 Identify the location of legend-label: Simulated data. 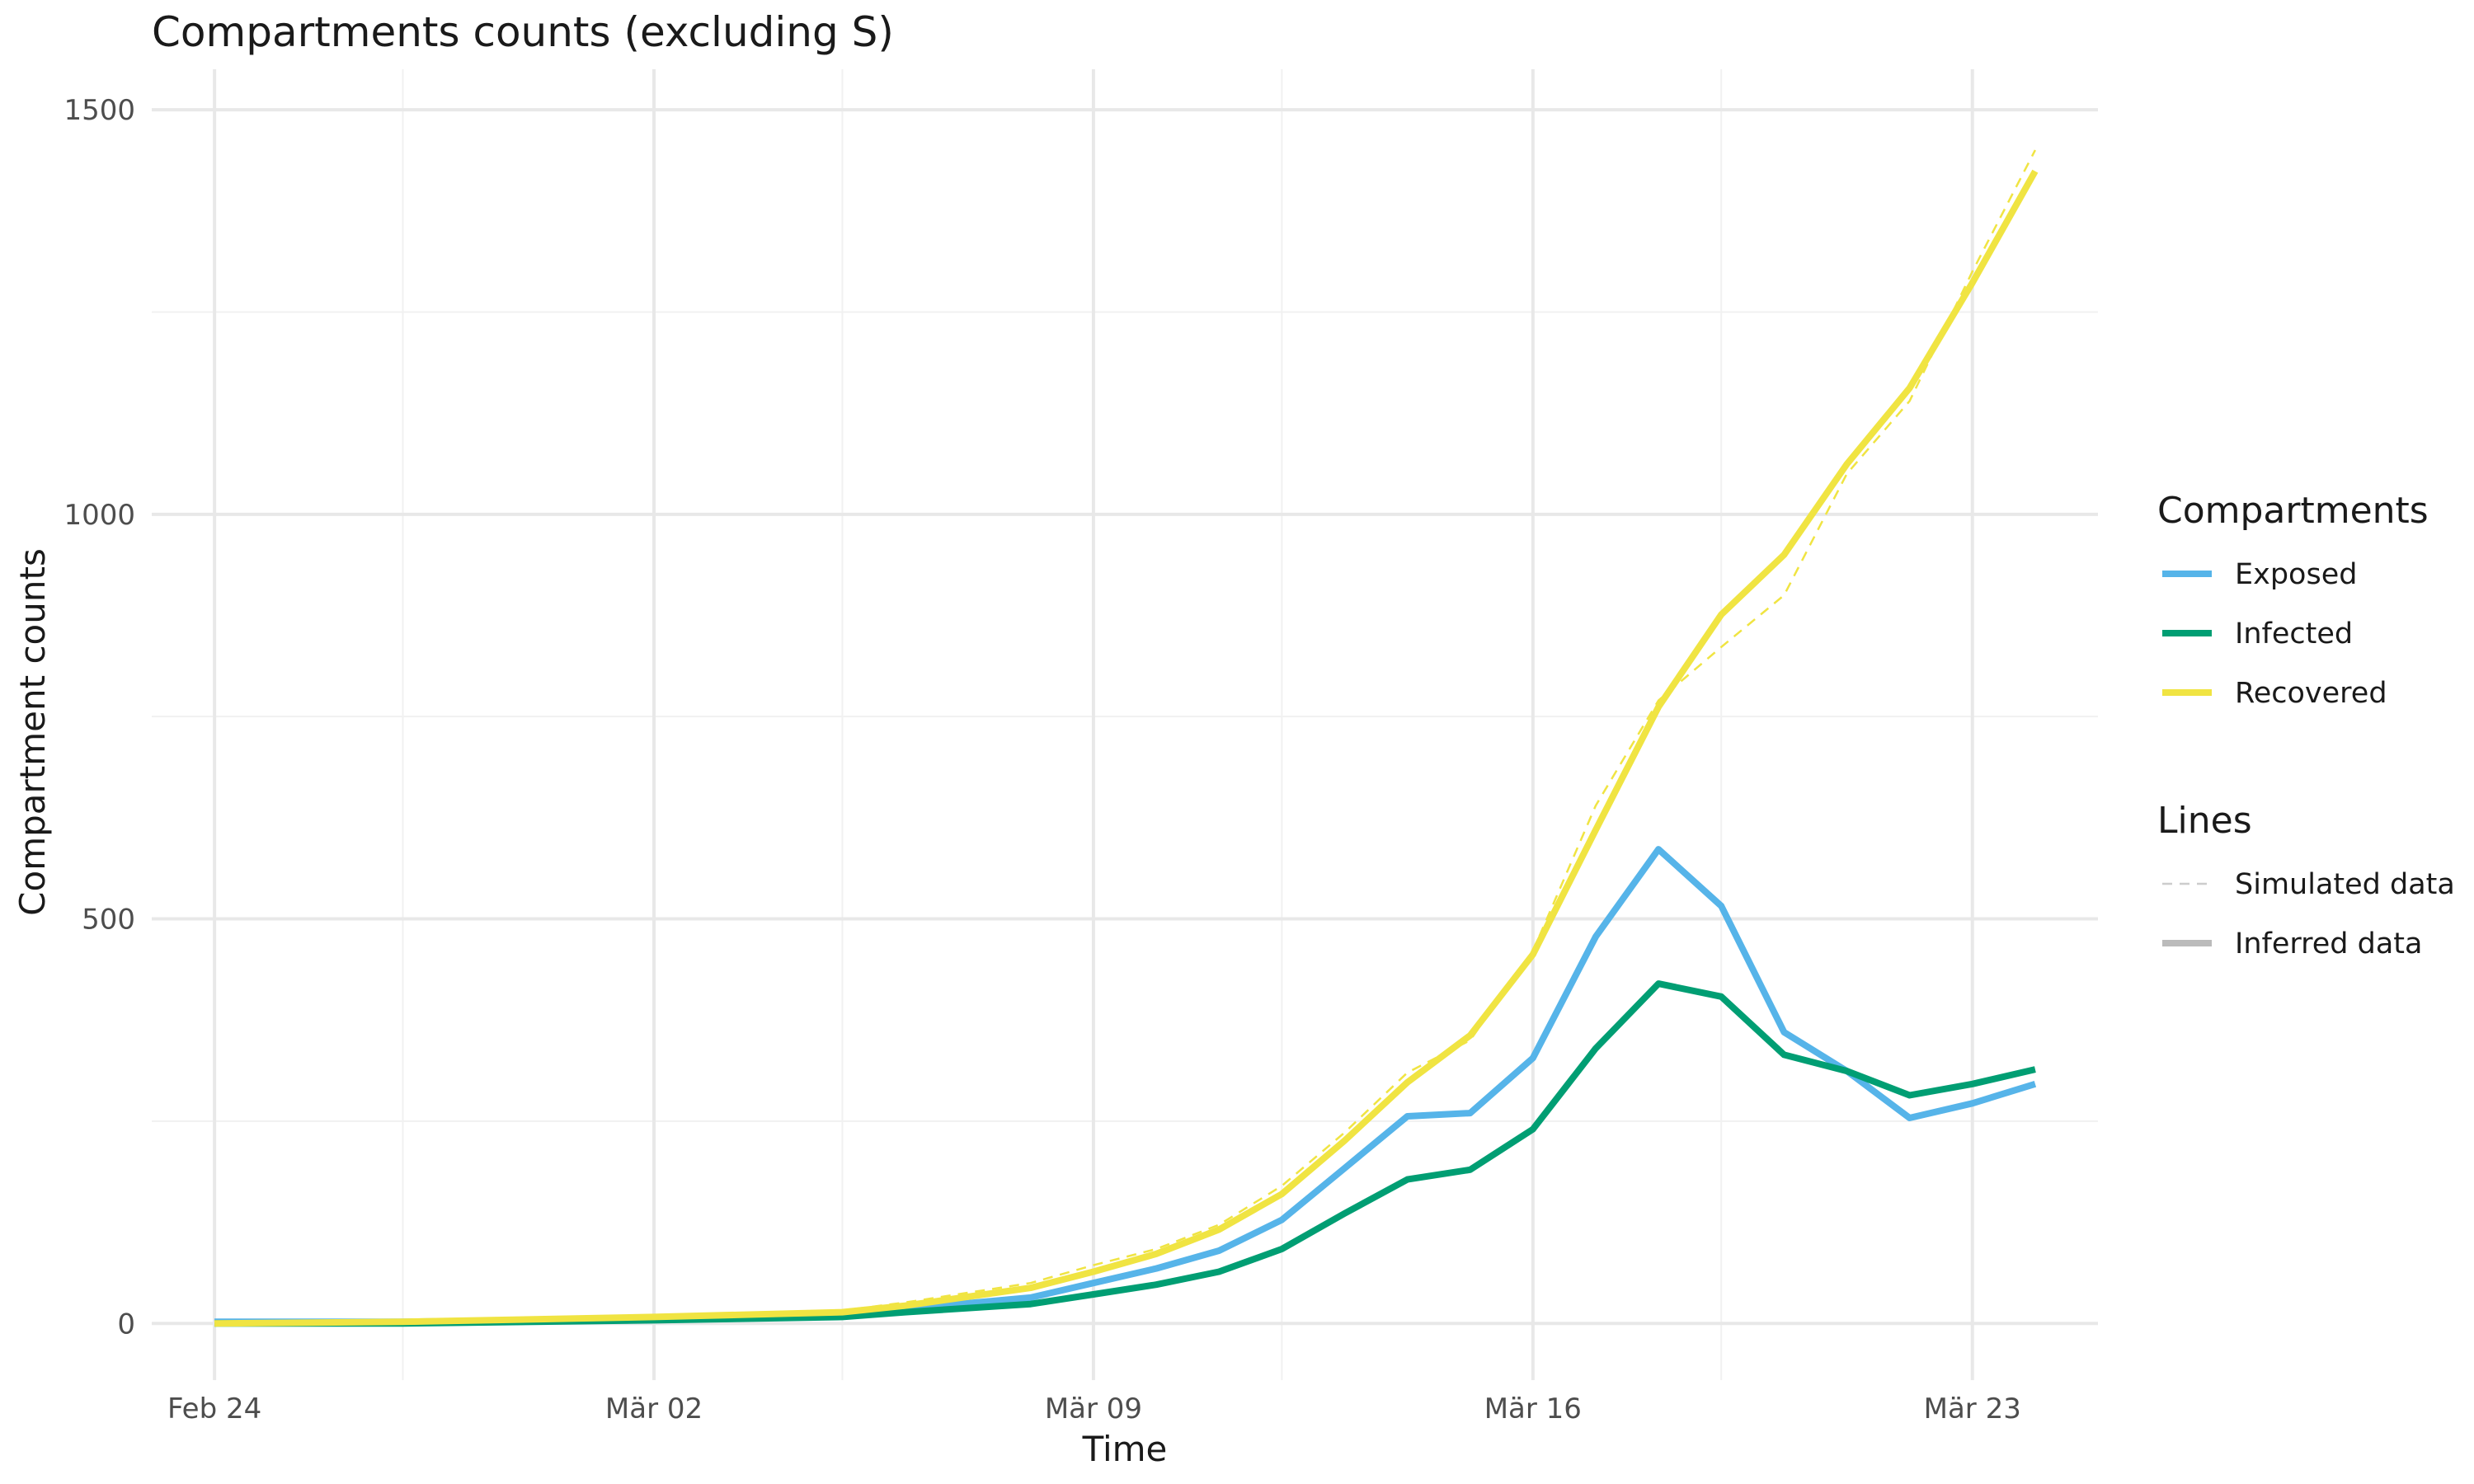
(2345, 884).